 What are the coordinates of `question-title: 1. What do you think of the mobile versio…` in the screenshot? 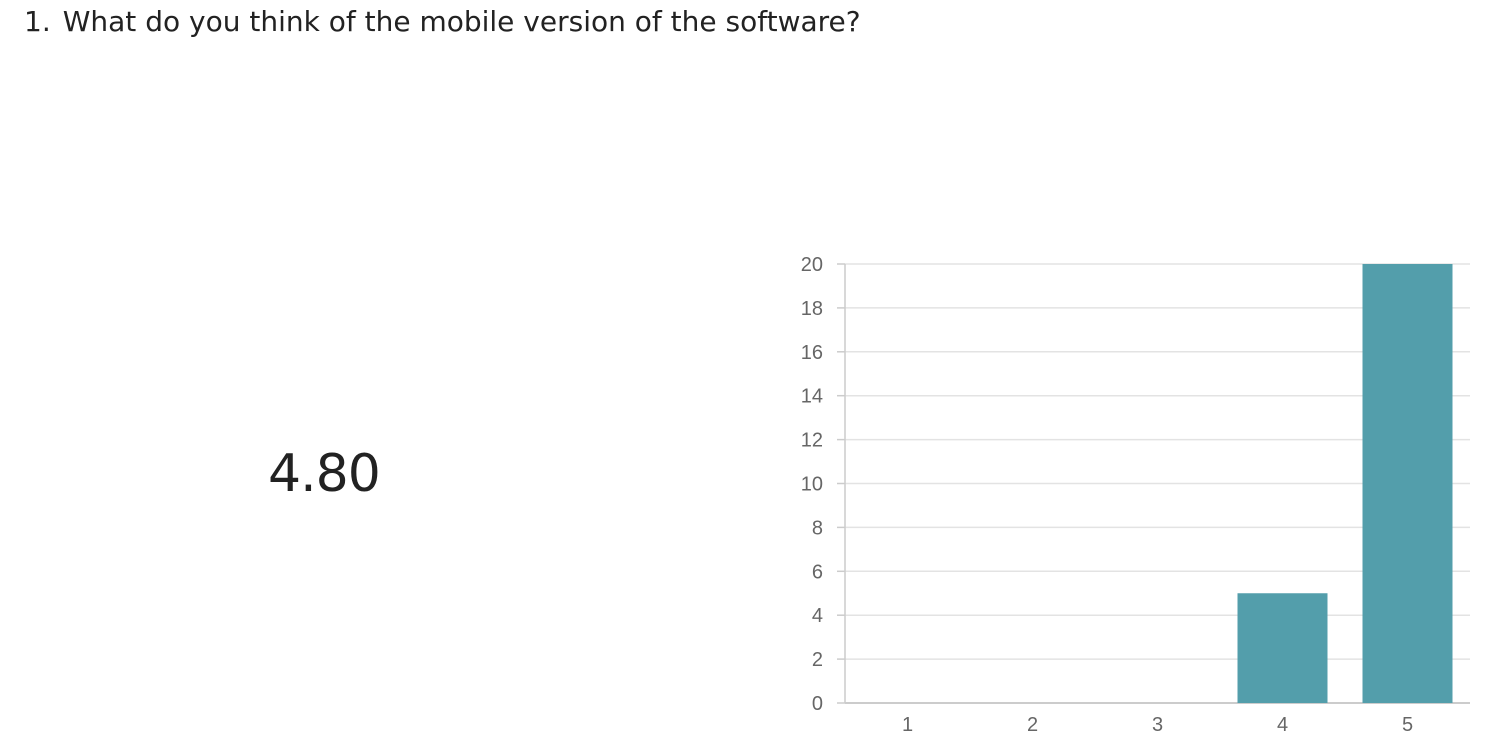 It's located at (442, 22).